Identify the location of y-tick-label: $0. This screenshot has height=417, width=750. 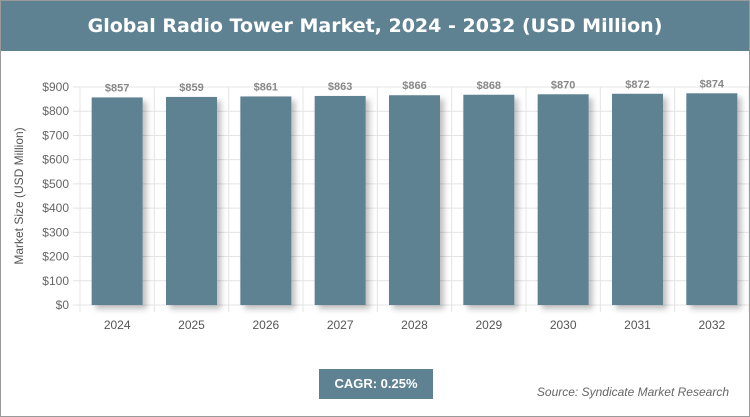
(63, 305).